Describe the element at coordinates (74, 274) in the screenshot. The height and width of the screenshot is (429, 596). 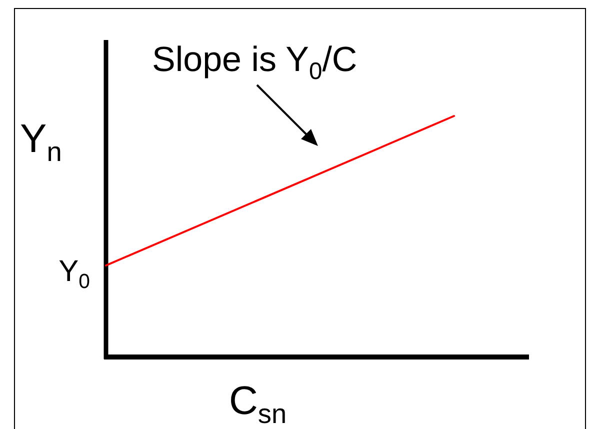
I see `text: Y$_{0}$` at that location.